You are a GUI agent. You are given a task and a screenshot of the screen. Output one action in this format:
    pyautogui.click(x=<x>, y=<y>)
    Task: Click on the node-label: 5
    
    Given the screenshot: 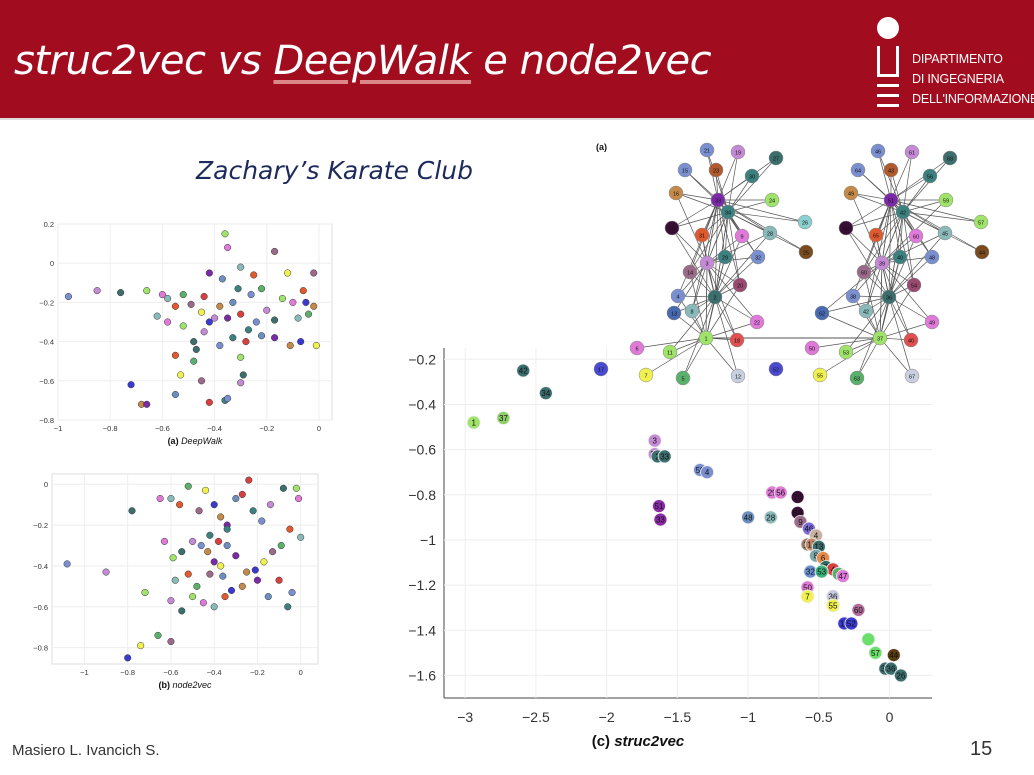 What is the action you would take?
    pyautogui.click(x=682, y=380)
    